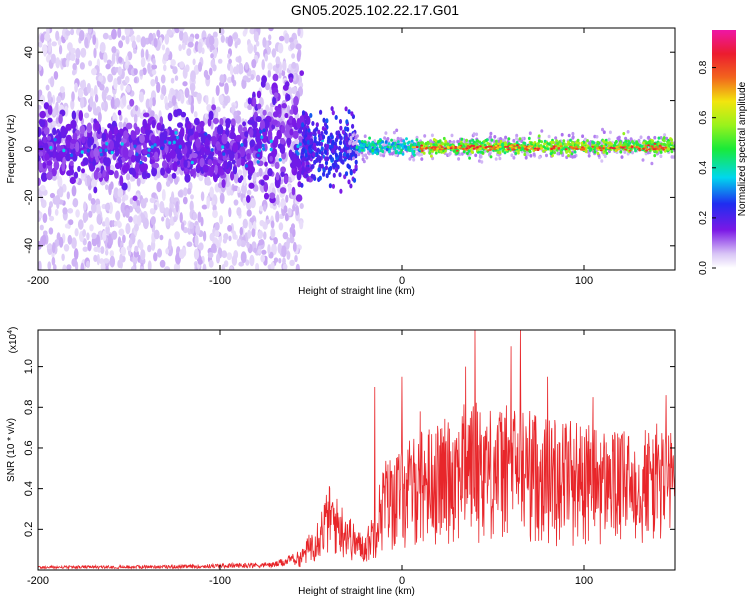 This screenshot has height=600, width=750. What do you see at coordinates (13, 328) in the screenshot?
I see `multiplier-close: )` at bounding box center [13, 328].